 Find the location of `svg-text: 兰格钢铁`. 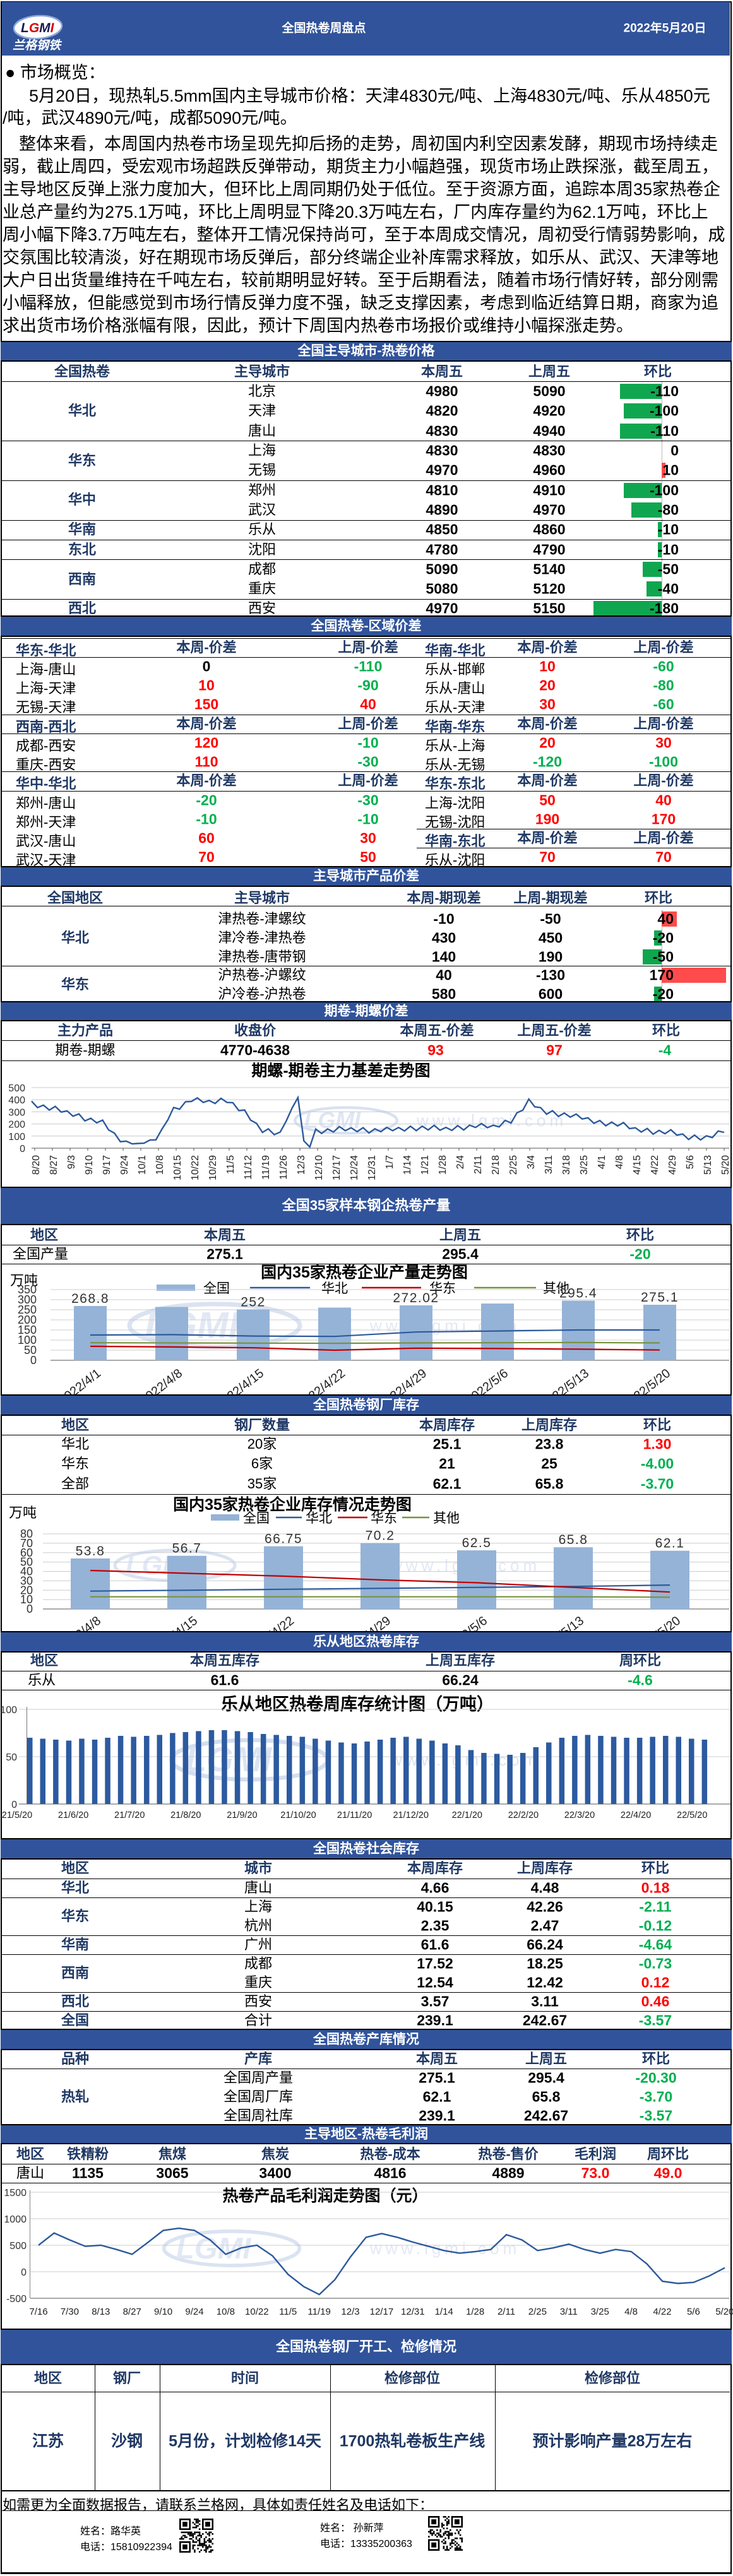

svg-text: 兰格钢铁 is located at coordinates (38, 45).